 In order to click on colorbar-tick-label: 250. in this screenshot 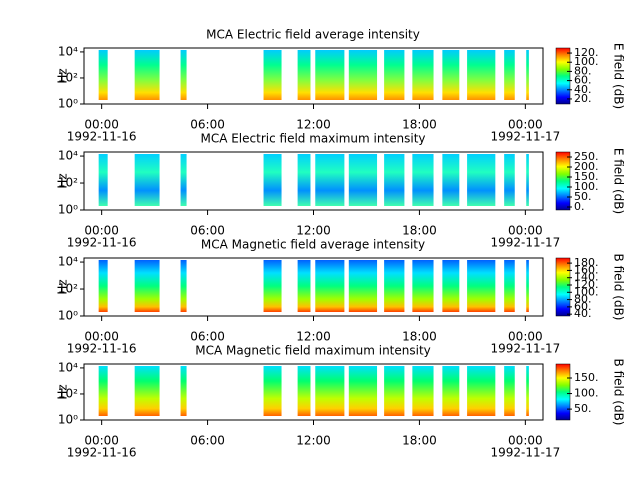, I will do `click(586, 156)`.